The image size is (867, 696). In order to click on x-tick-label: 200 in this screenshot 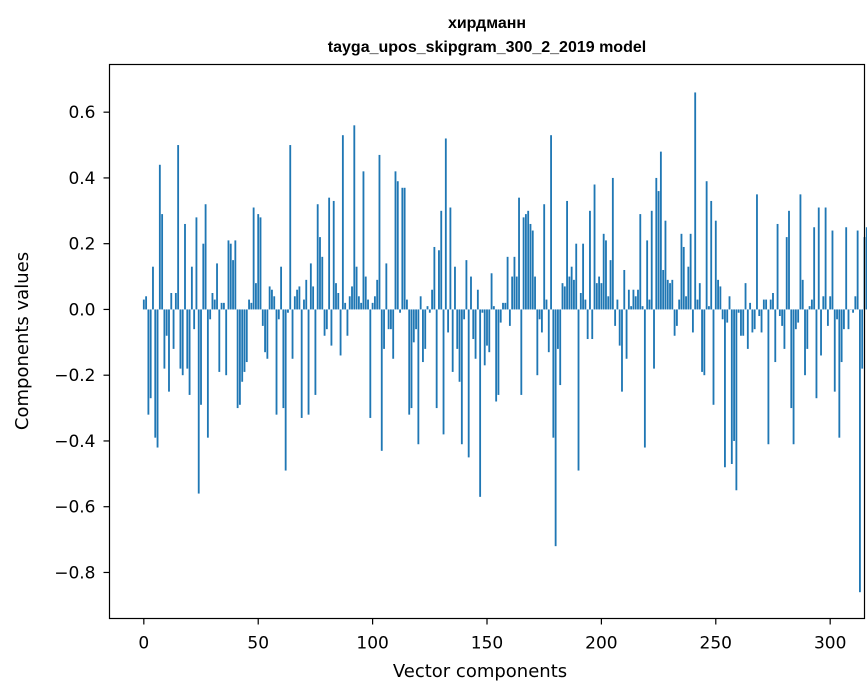, I will do `click(601, 644)`.